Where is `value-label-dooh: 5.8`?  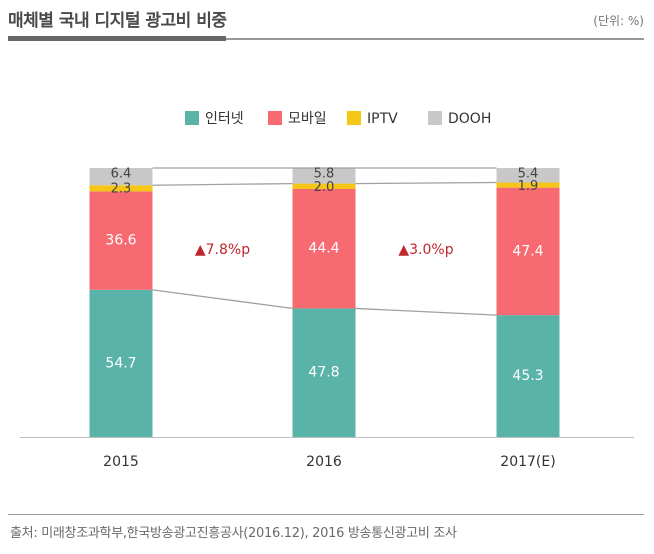
value-label-dooh: 5.8 is located at coordinates (324, 174).